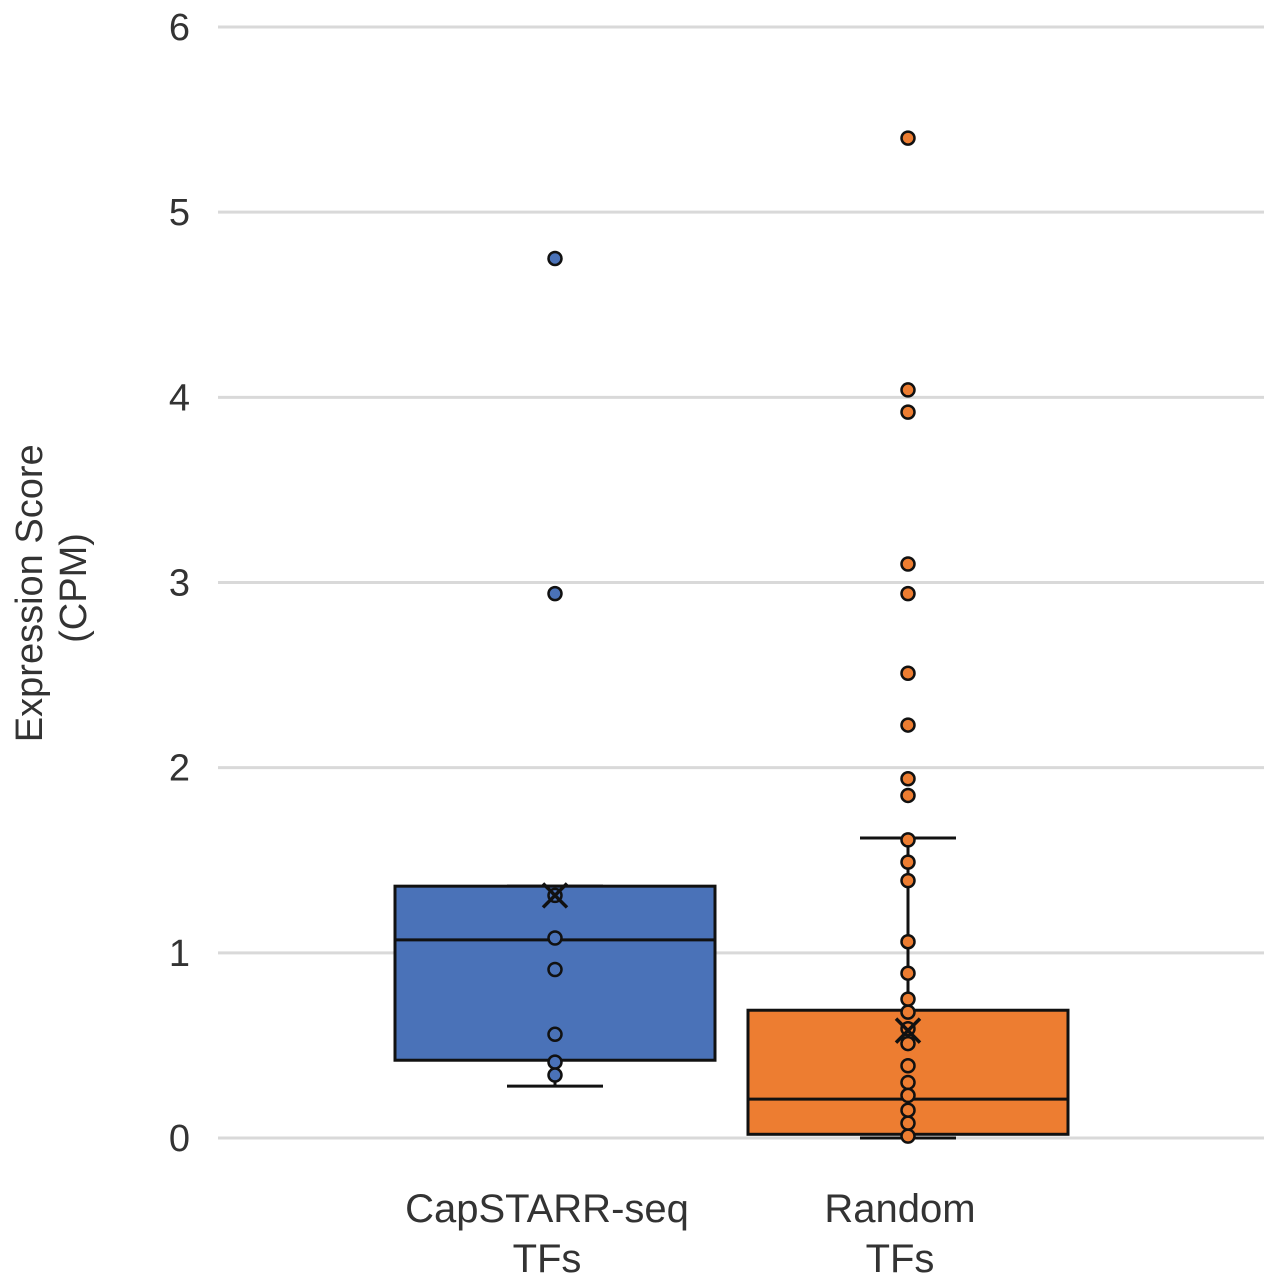  What do you see at coordinates (179, 28) in the screenshot?
I see `y-tick-label: 6` at bounding box center [179, 28].